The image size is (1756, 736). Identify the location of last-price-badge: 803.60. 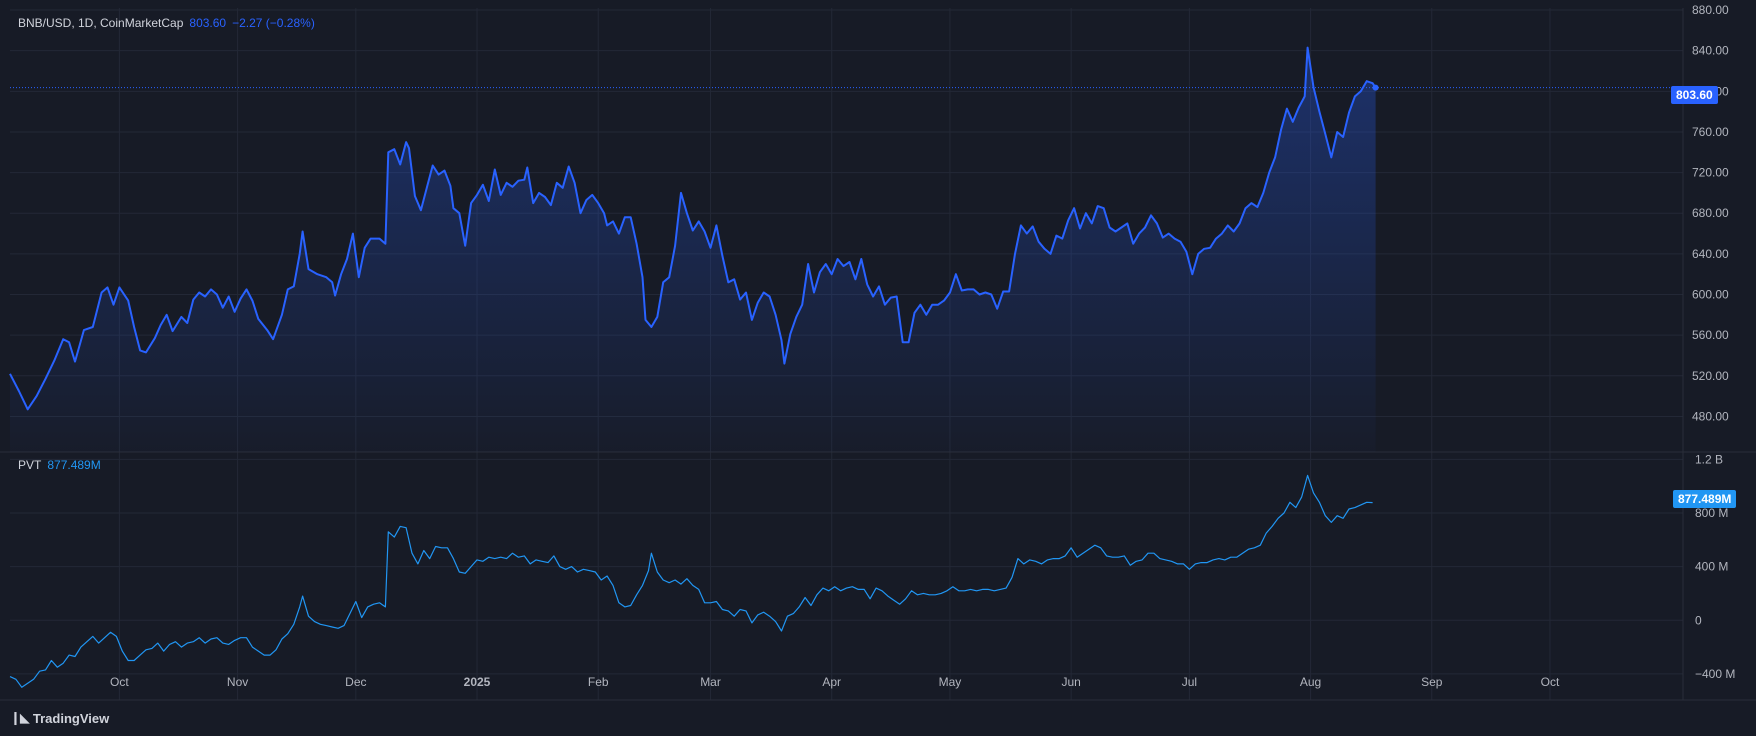
(1694, 95).